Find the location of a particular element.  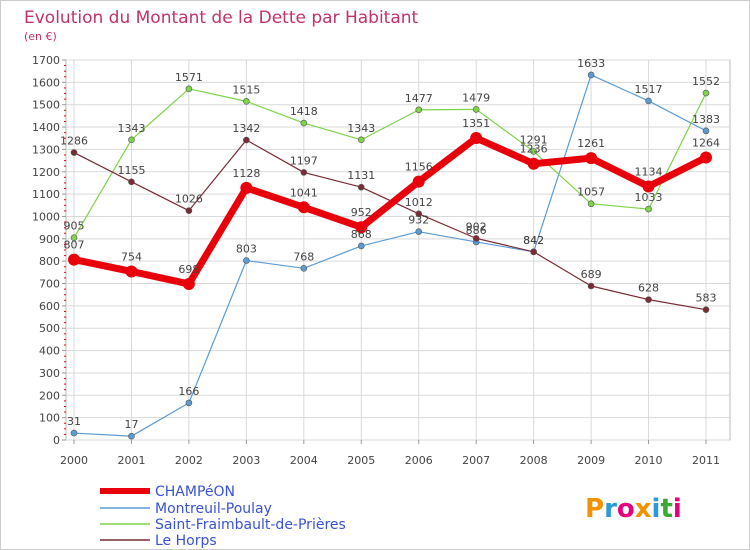

data-label: 1477 is located at coordinates (419, 98).